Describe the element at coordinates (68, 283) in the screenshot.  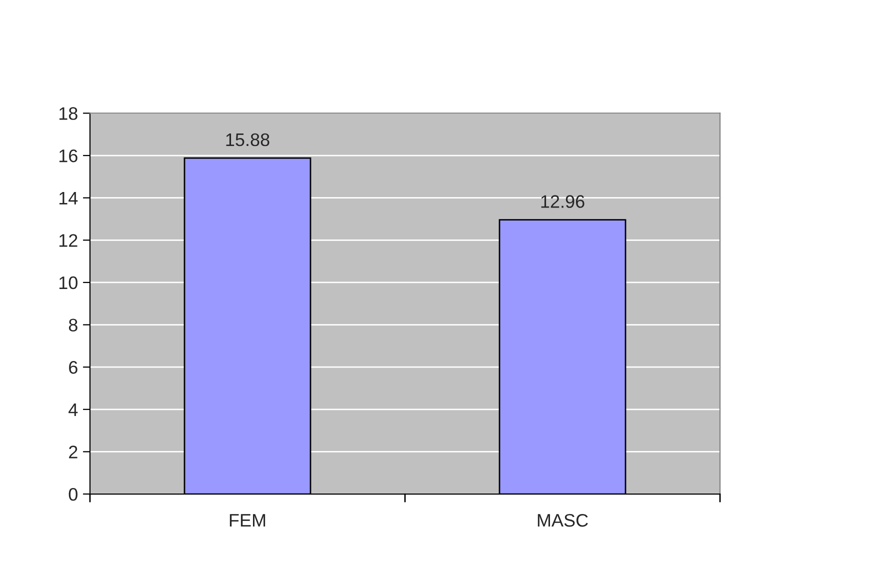
I see `y-tick-label: 10` at that location.